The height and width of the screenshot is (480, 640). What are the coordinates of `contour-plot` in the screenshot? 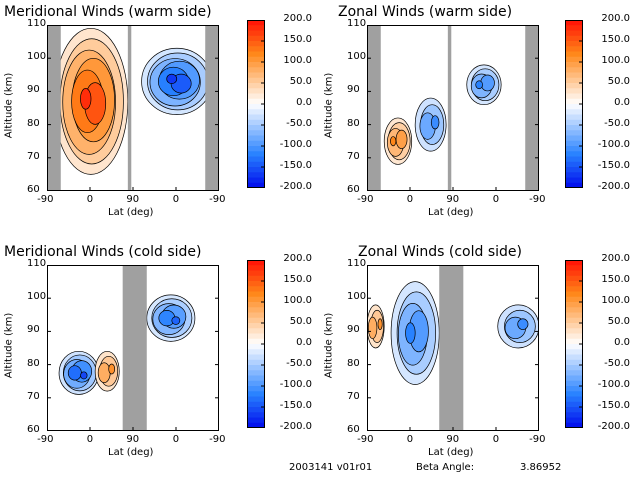 It's located at (453, 348).